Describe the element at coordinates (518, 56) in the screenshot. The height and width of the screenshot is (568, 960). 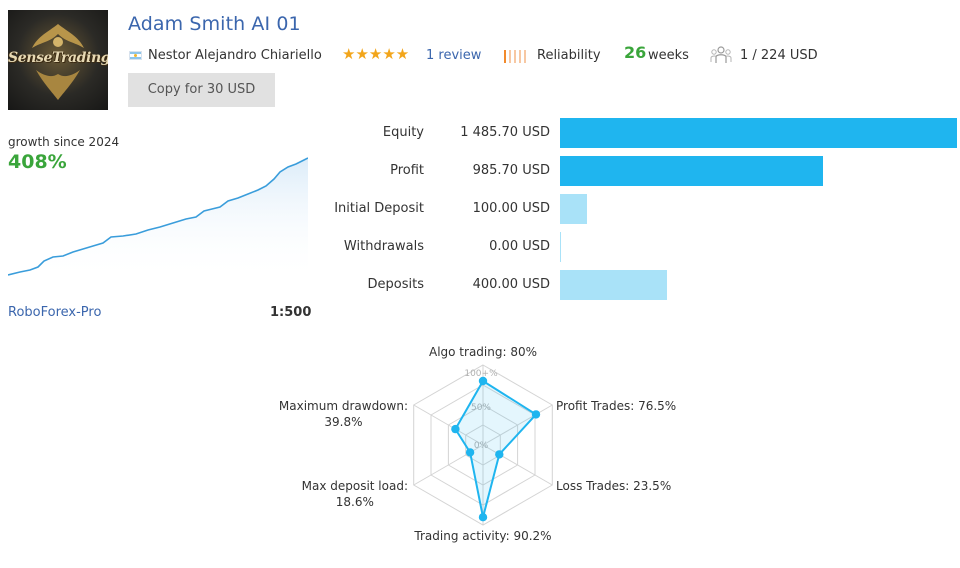
I see `reliability-bars-icon` at that location.